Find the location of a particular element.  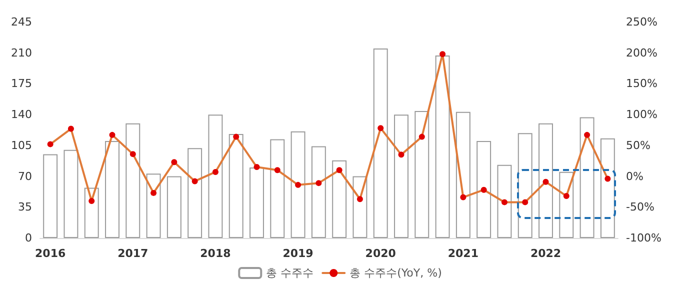

y-tick-label: 70 is located at coordinates (25, 176).